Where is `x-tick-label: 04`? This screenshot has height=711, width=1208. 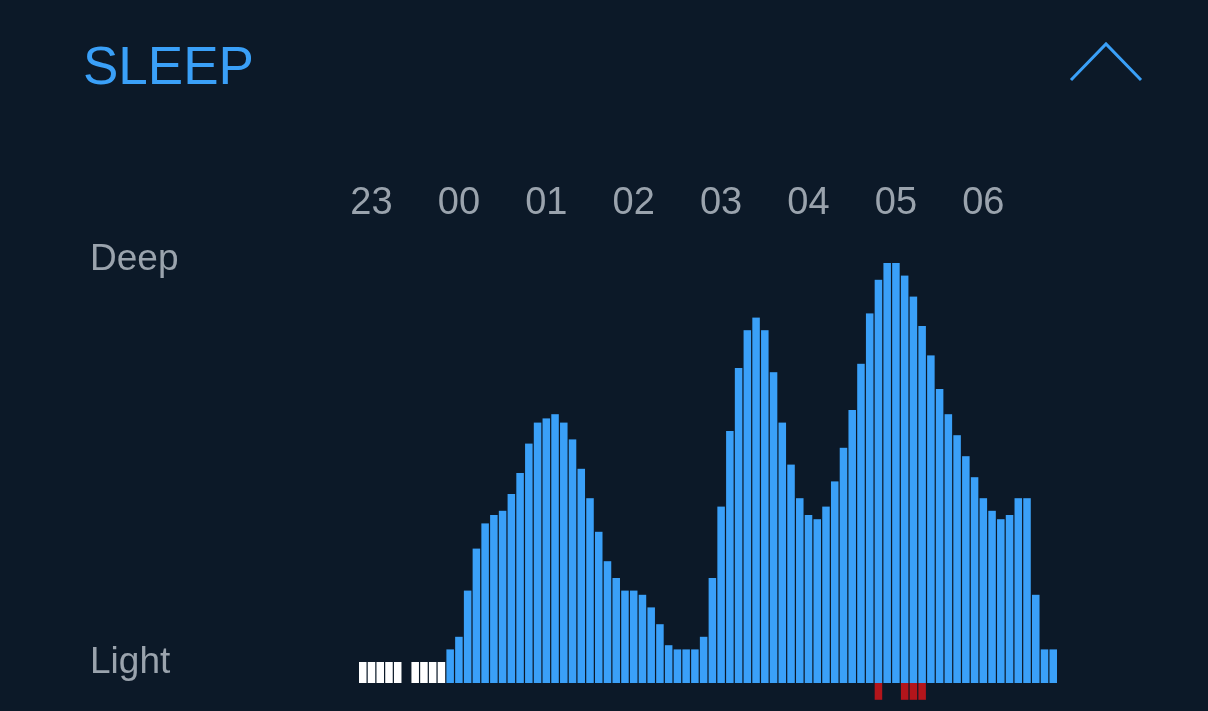
x-tick-label: 04 is located at coordinates (808, 201).